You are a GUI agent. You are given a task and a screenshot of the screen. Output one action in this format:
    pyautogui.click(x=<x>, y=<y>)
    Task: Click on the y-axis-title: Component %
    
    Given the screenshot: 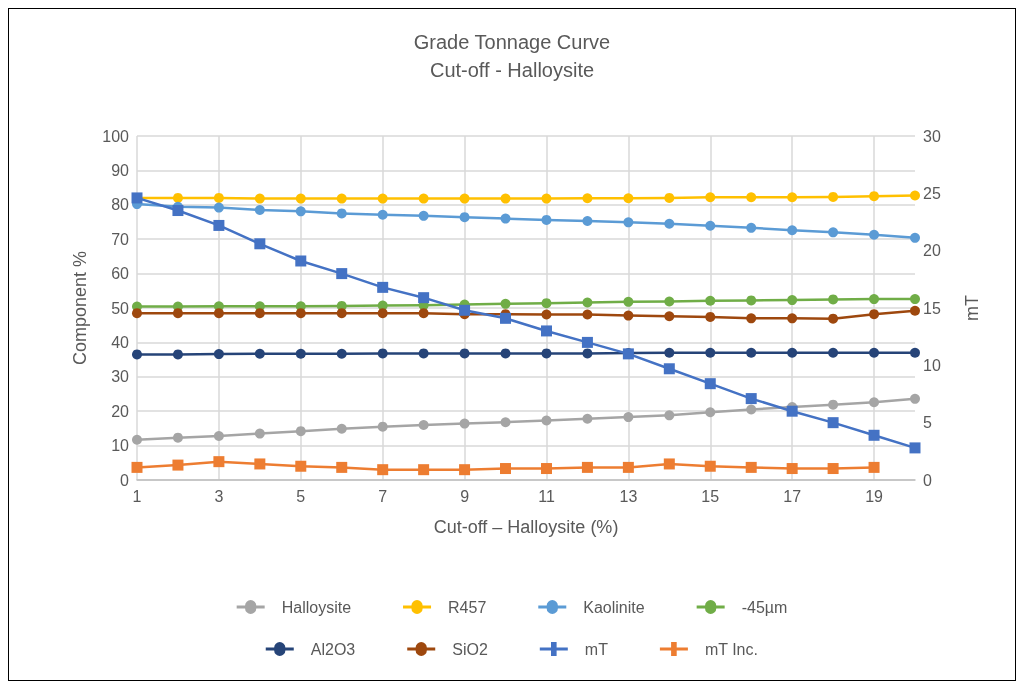 What is the action you would take?
    pyautogui.click(x=80, y=308)
    